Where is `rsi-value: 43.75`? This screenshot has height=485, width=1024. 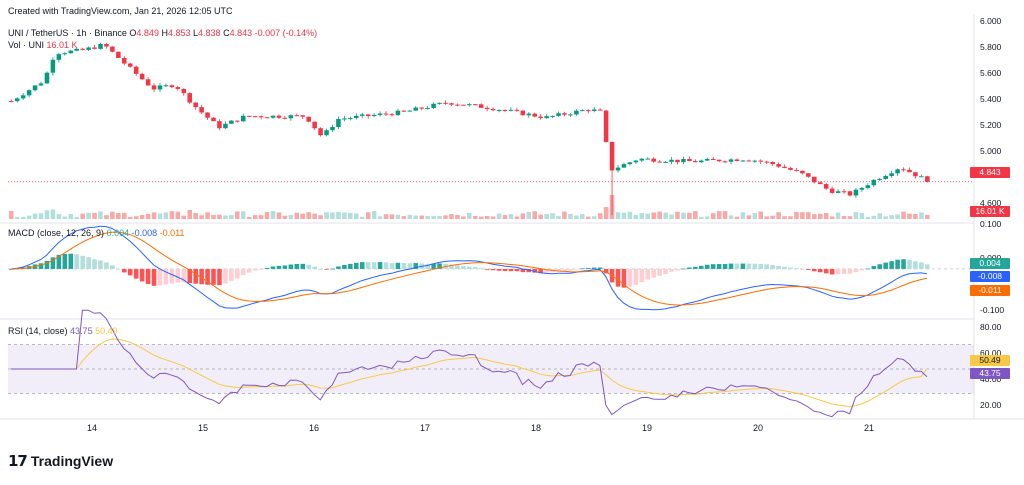 rsi-value: 43.75 is located at coordinates (81, 331).